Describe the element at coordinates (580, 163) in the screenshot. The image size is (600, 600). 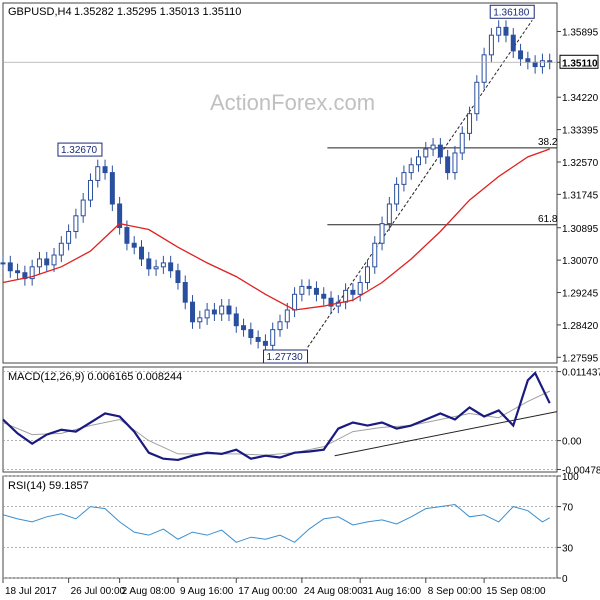
I see `y-tick-label: 1.32570` at that location.